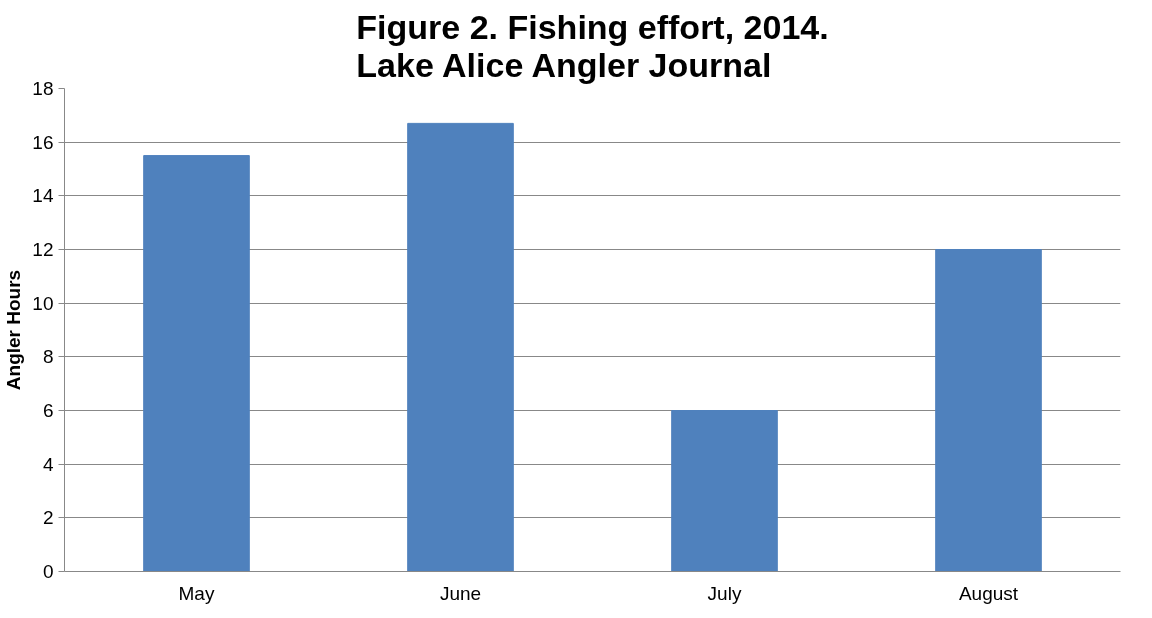 The width and height of the screenshot is (1152, 618). I want to click on y-tick-label: 16, so click(43, 142).